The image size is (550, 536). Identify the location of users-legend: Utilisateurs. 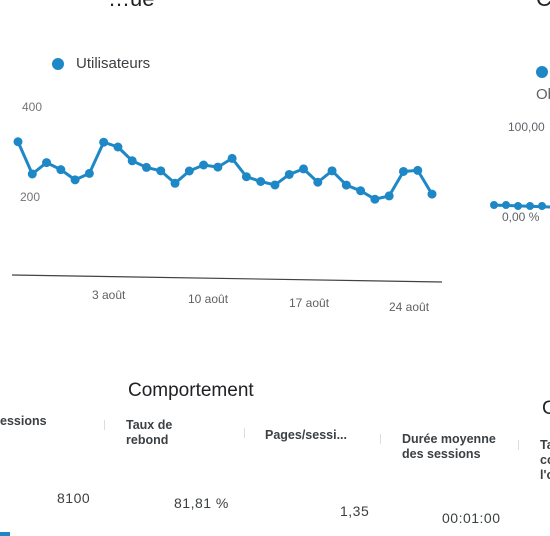
(101, 63).